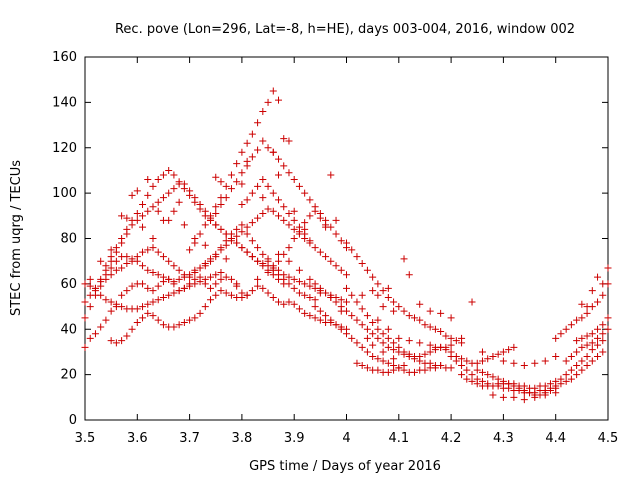 The image size is (640, 480). I want to click on x-tick-label: 3.7, so click(189, 438).